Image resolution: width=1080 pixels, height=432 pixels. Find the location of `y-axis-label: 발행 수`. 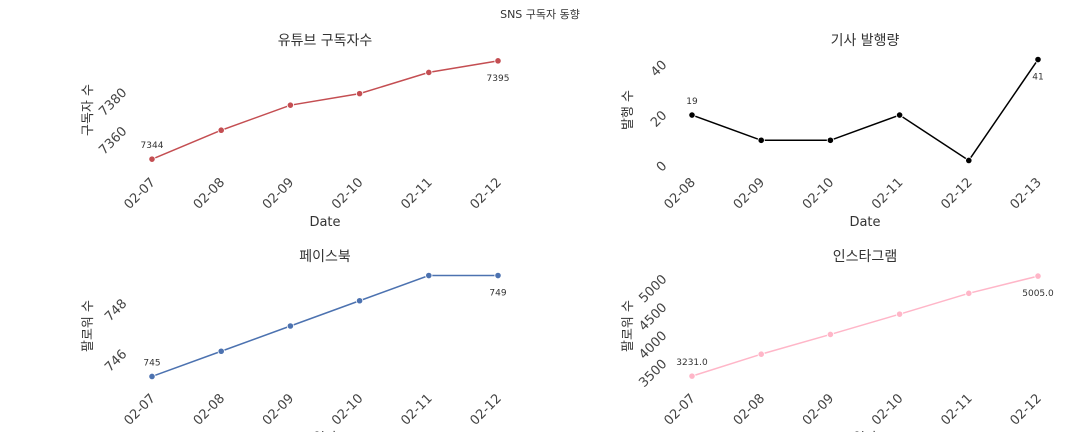

y-axis-label: 발행 수 is located at coordinates (628, 110).